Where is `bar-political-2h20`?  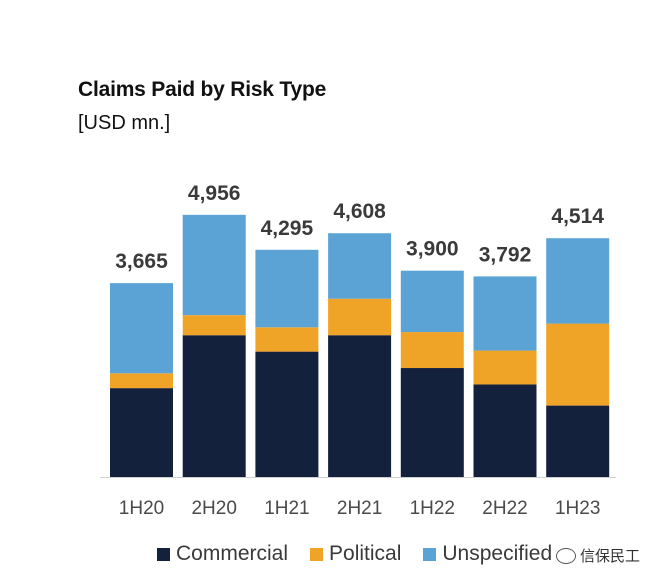
bar-political-2h20 is located at coordinates (214, 325).